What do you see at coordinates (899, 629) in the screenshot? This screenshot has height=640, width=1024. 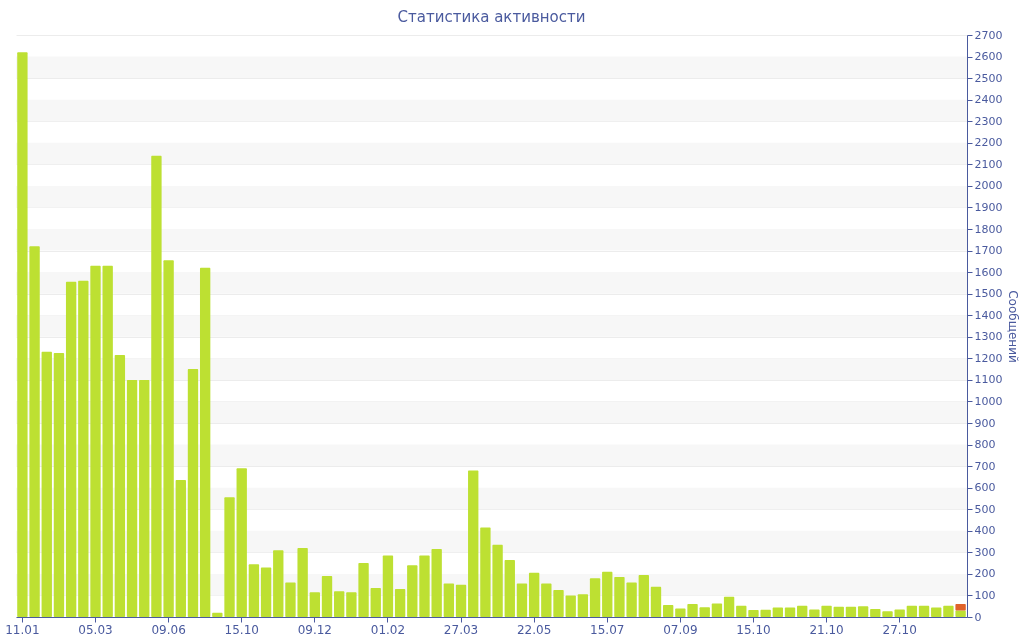 I see `x-tick-label: 27.10` at bounding box center [899, 629].